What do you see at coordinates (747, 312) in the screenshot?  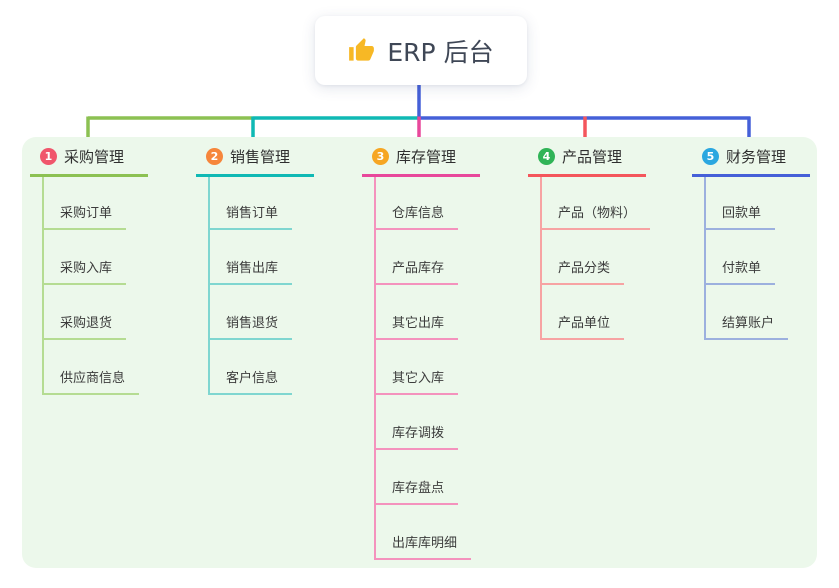 I see `branch-child-item: 结算账户` at bounding box center [747, 312].